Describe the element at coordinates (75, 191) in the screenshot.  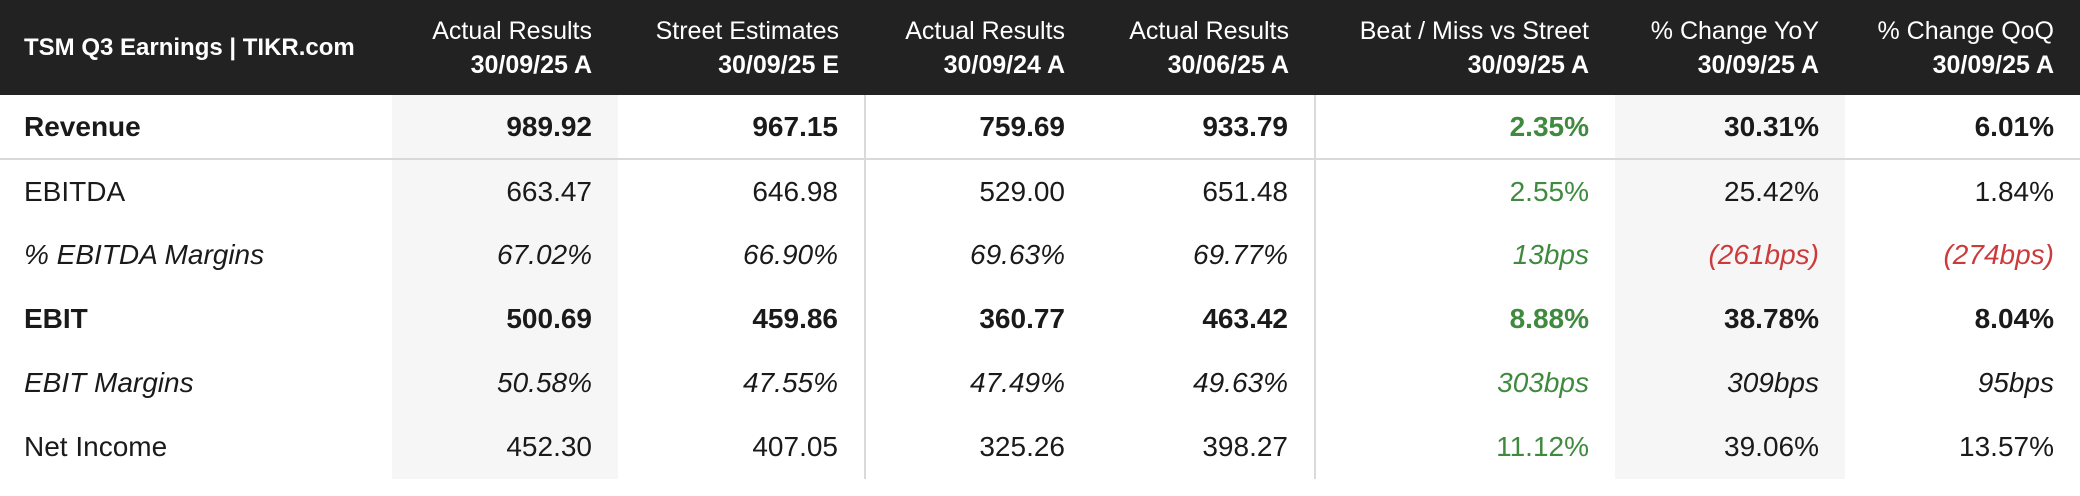
I see `row-label: EBITDA` at that location.